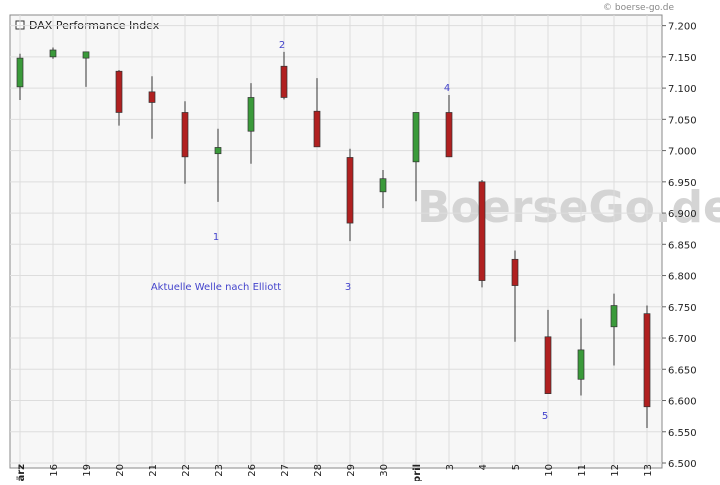 Image resolution: width=720 pixels, height=485 pixels. I want to click on annotation: 2, so click(282, 45).